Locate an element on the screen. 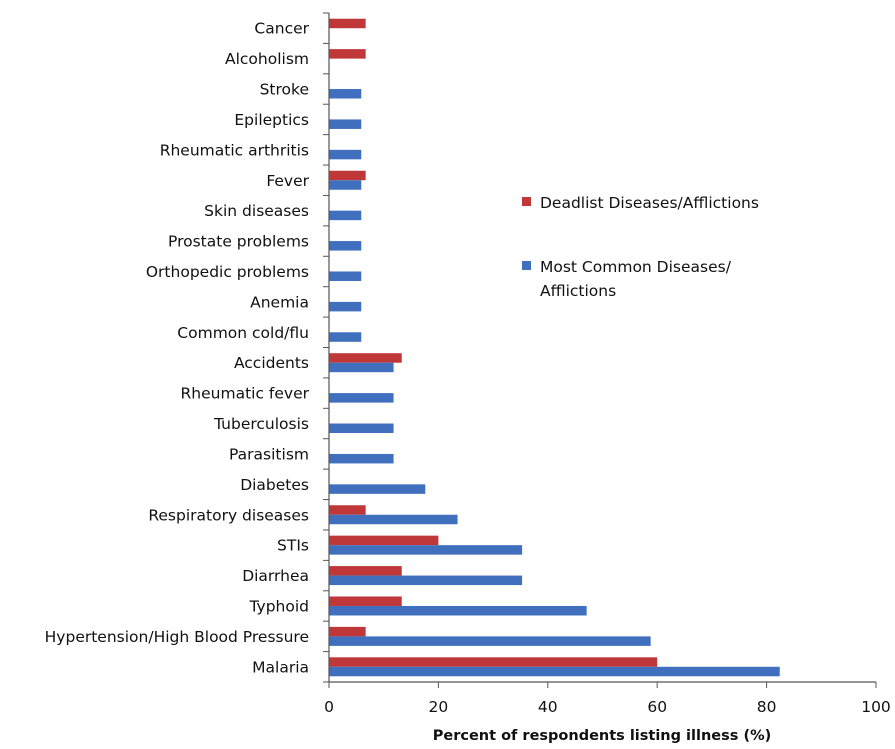 This screenshot has width=895, height=749. legend-label-most-common: Most Common Diseases/ is located at coordinates (636, 267).